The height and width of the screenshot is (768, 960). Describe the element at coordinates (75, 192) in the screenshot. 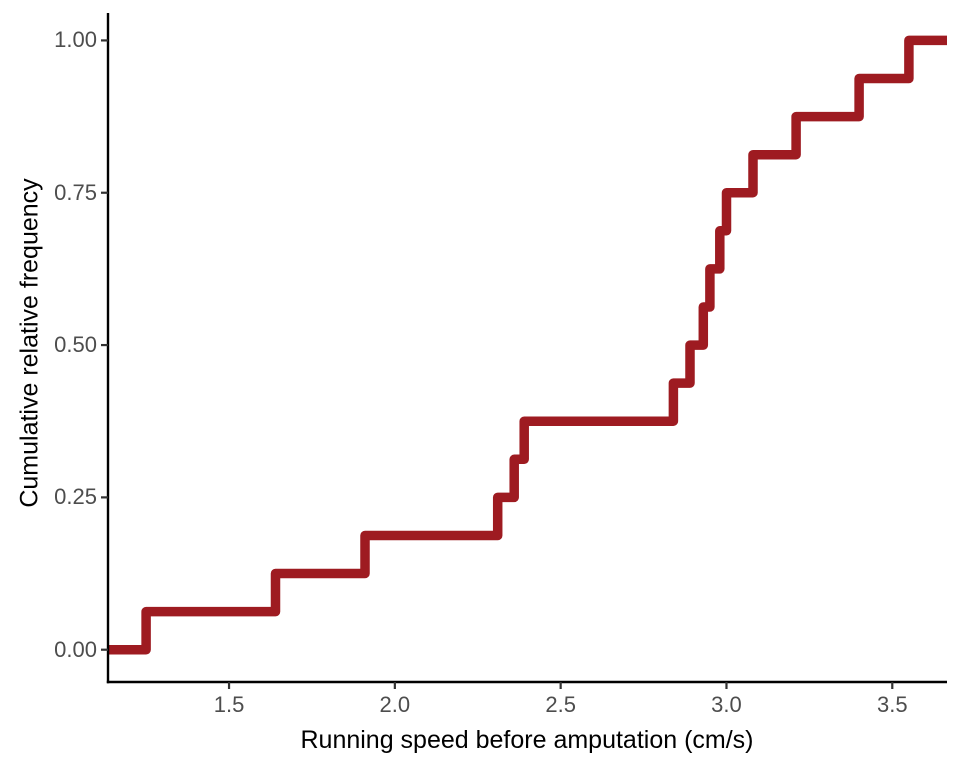

I see `y-tick-label: 0.75` at that location.